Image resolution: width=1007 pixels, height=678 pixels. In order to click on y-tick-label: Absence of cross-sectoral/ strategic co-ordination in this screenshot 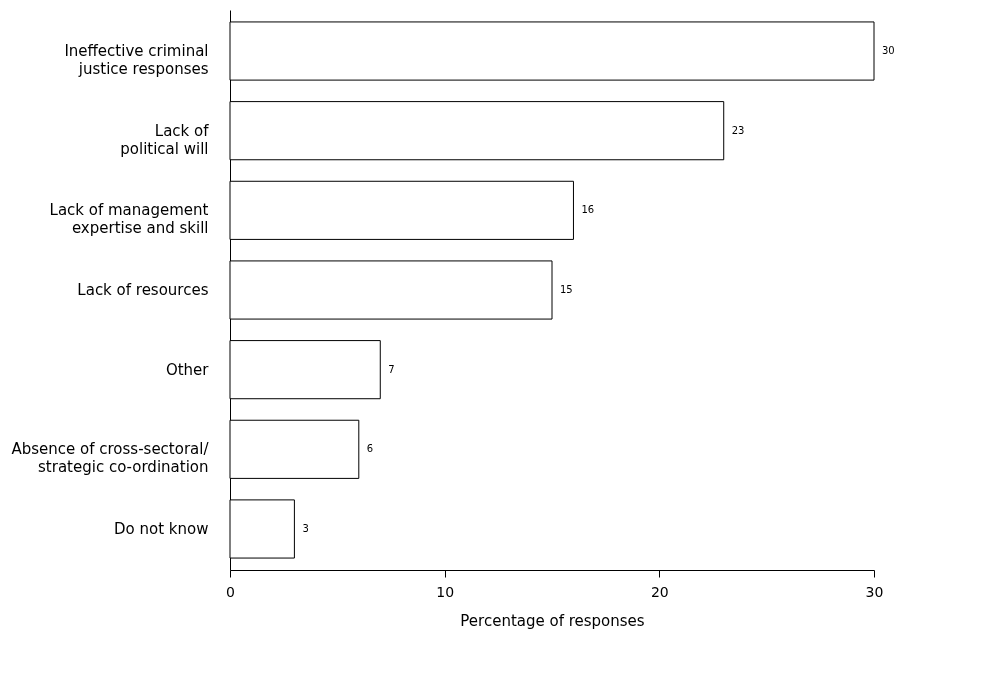, I will do `click(110, 458)`.